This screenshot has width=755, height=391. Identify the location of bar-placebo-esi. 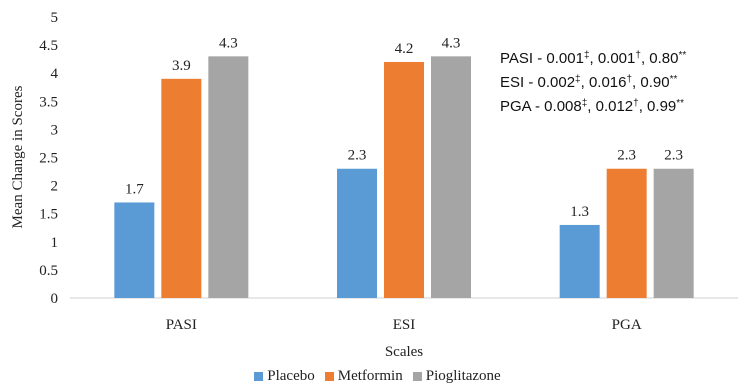
(357, 233).